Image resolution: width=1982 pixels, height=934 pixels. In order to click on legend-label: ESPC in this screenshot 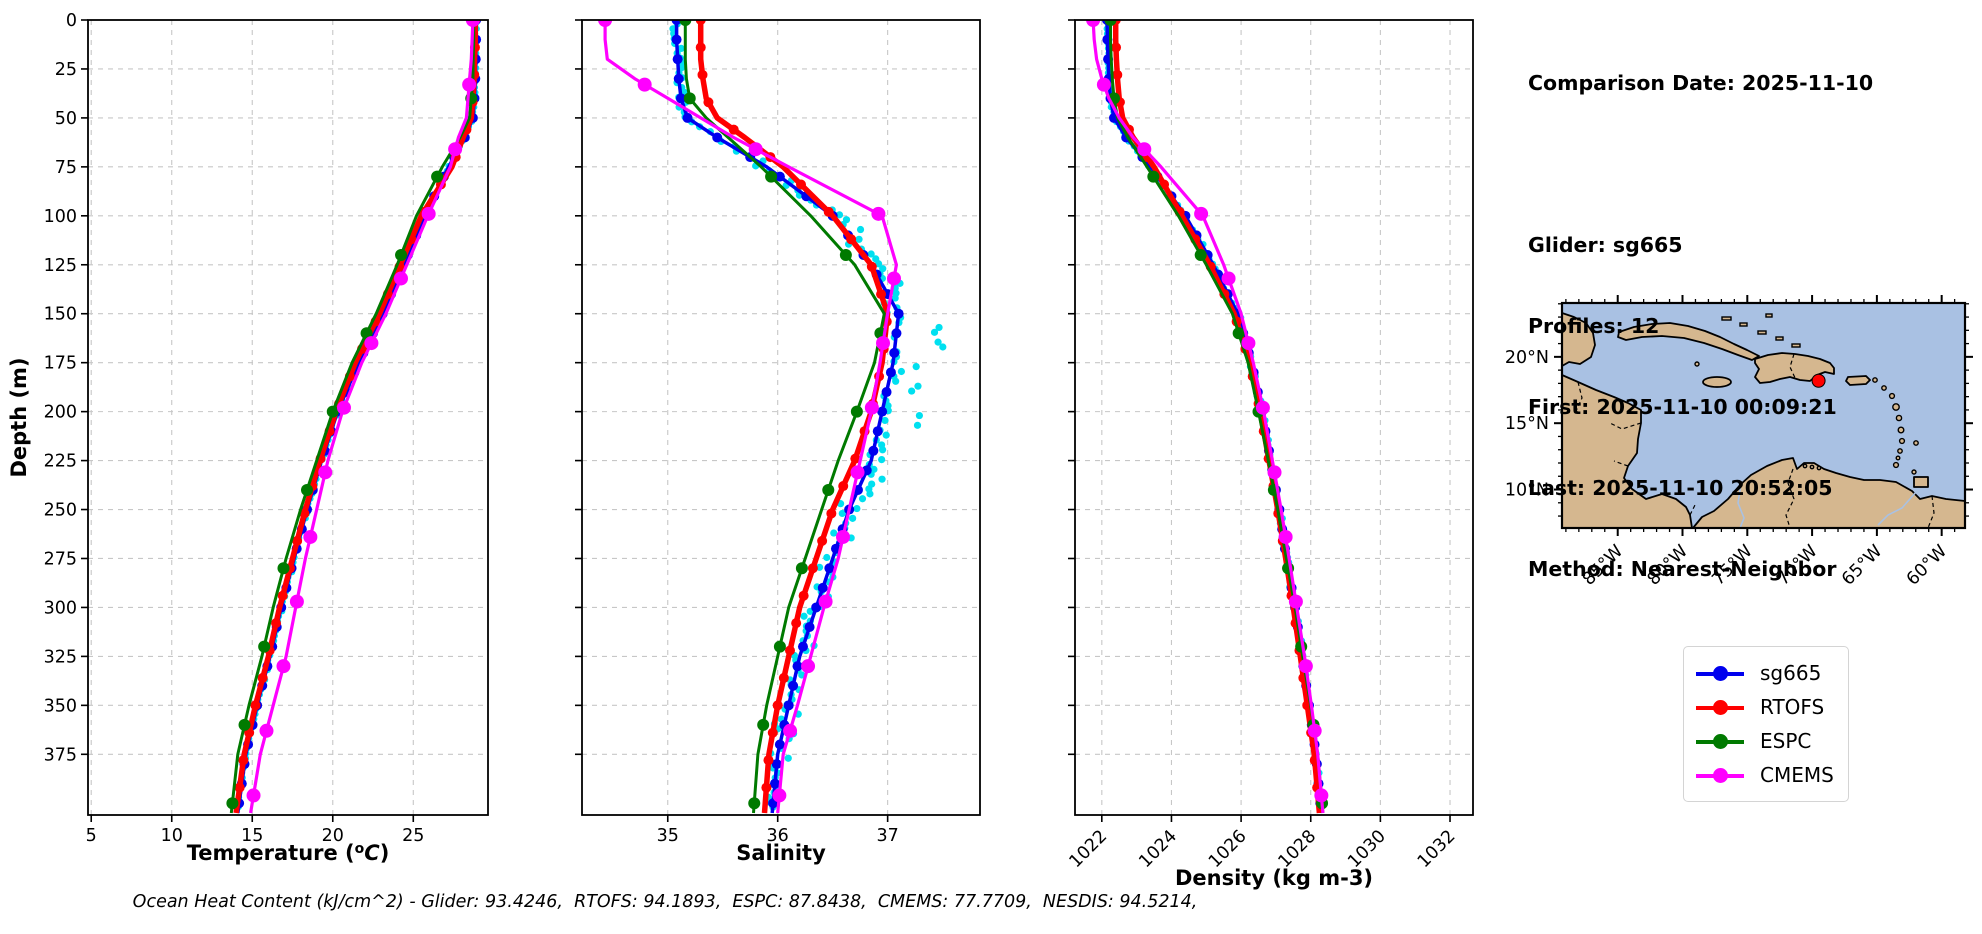, I will do `click(1786, 741)`.